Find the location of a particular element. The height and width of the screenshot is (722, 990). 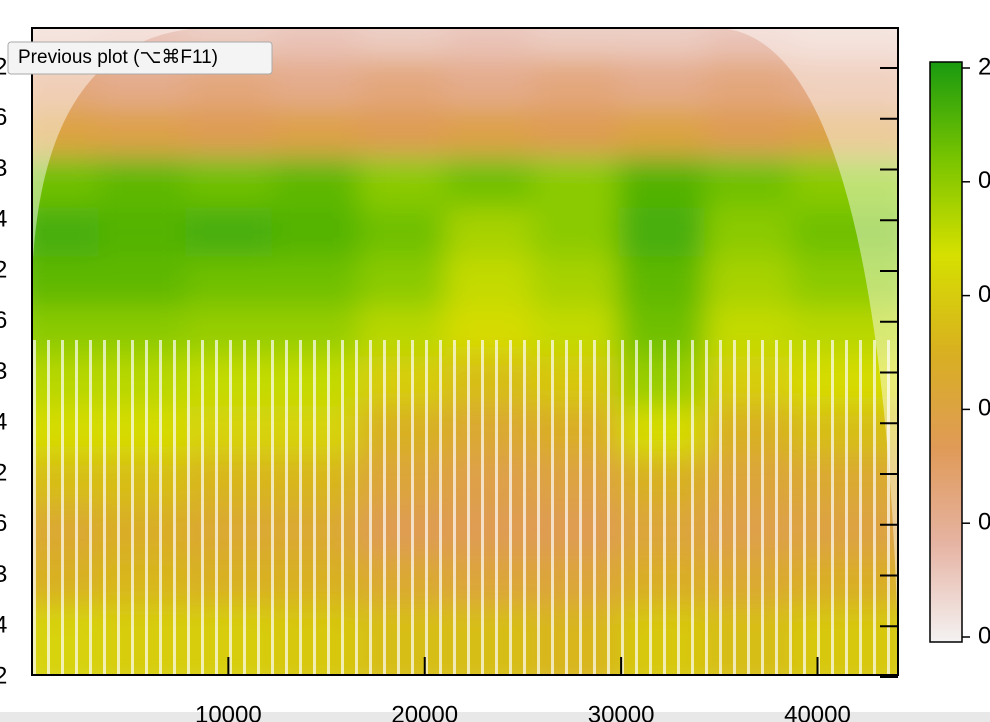

x-tick-label: 40000 is located at coordinates (817, 711).